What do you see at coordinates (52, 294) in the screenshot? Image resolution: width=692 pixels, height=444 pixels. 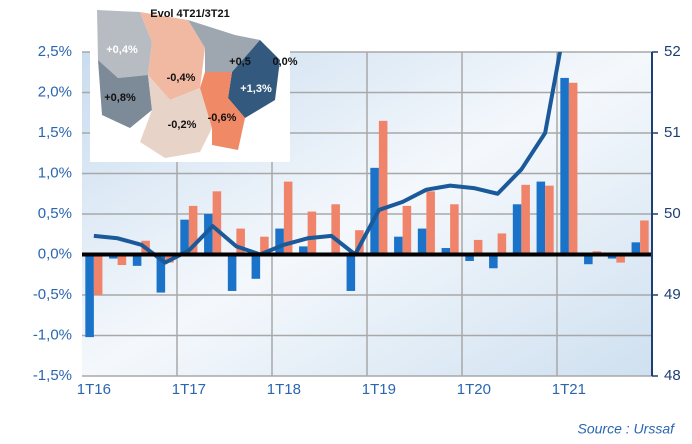 I see `y-tick-label: -0,5%` at bounding box center [52, 294].